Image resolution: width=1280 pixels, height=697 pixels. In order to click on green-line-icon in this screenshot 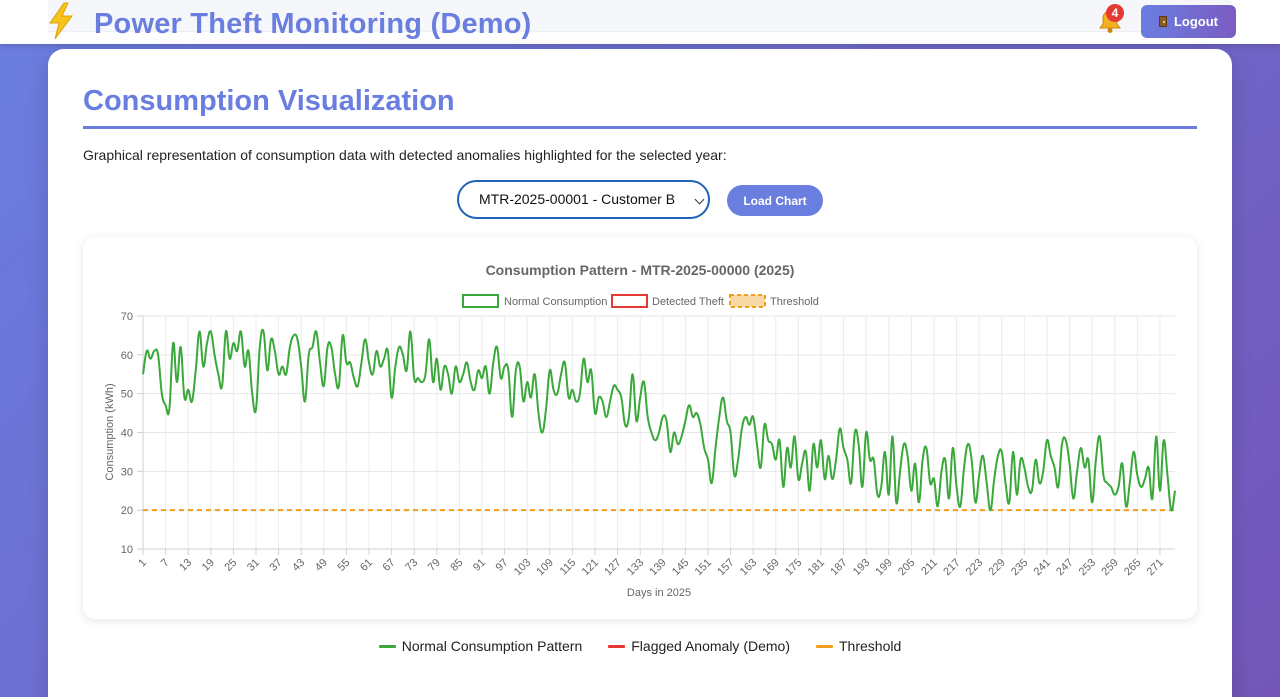, I will do `click(387, 646)`.